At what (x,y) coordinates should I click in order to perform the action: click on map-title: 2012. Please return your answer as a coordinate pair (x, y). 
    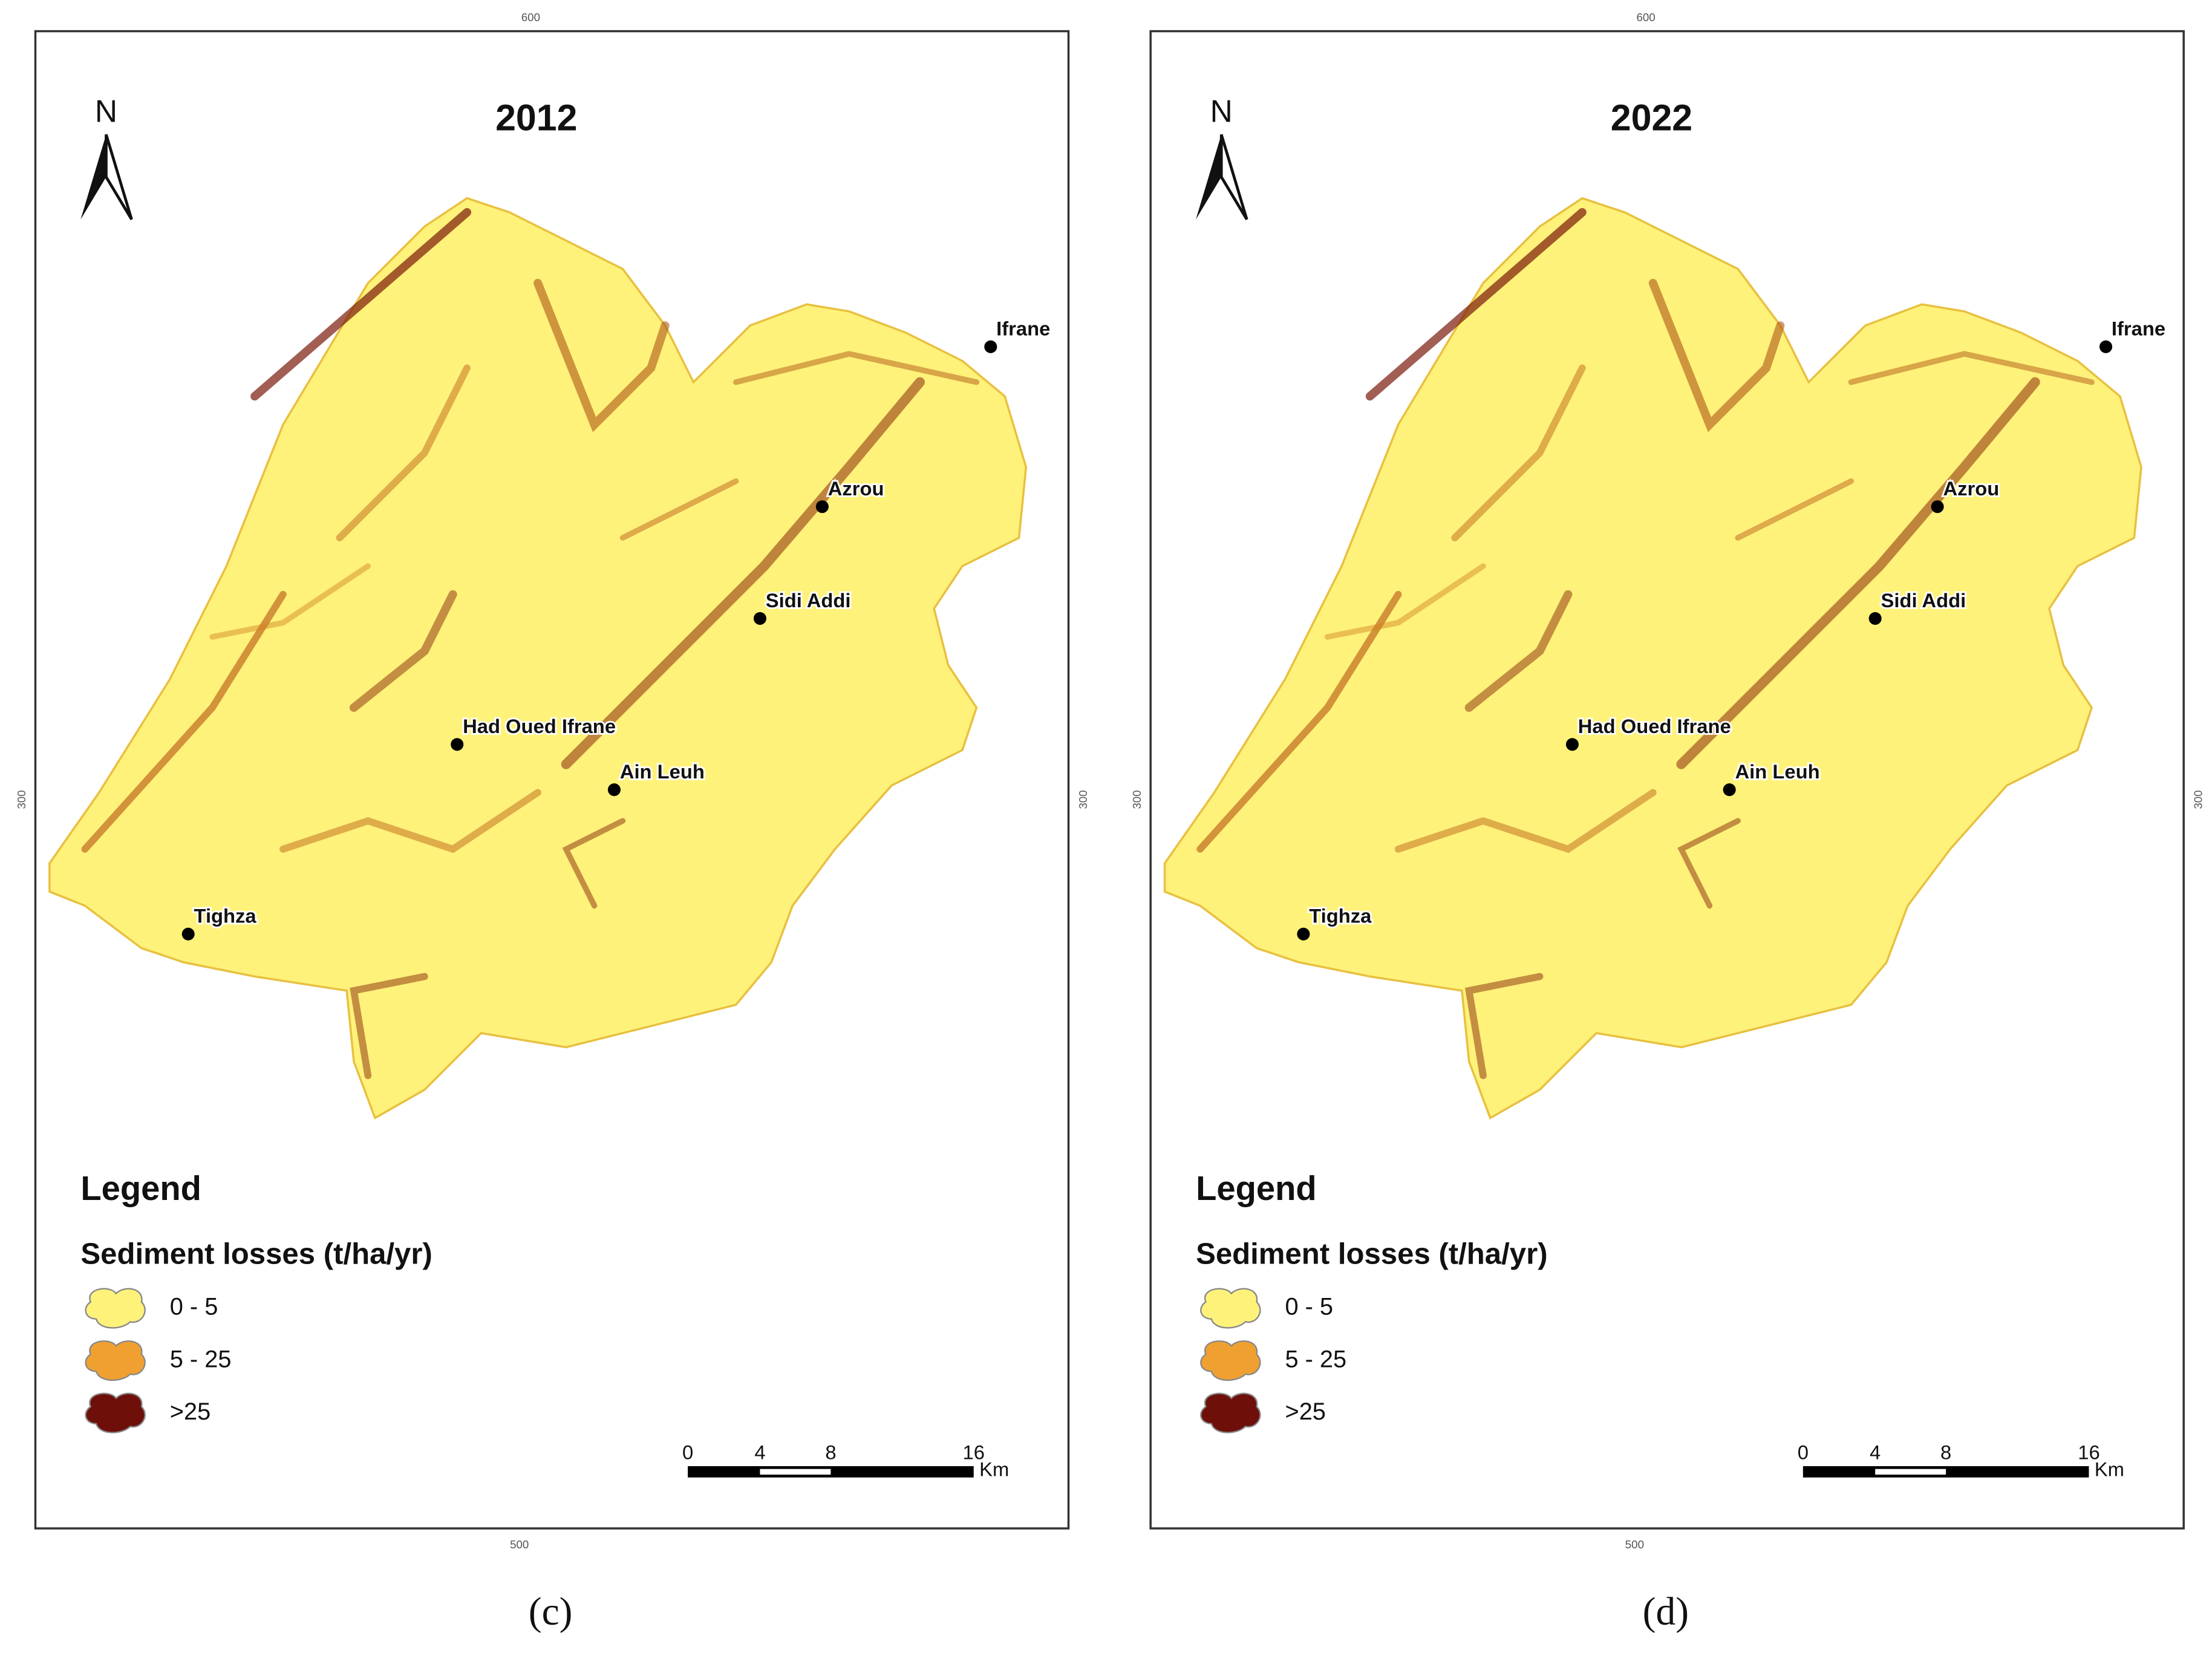
    Looking at the image, I should click on (536, 117).